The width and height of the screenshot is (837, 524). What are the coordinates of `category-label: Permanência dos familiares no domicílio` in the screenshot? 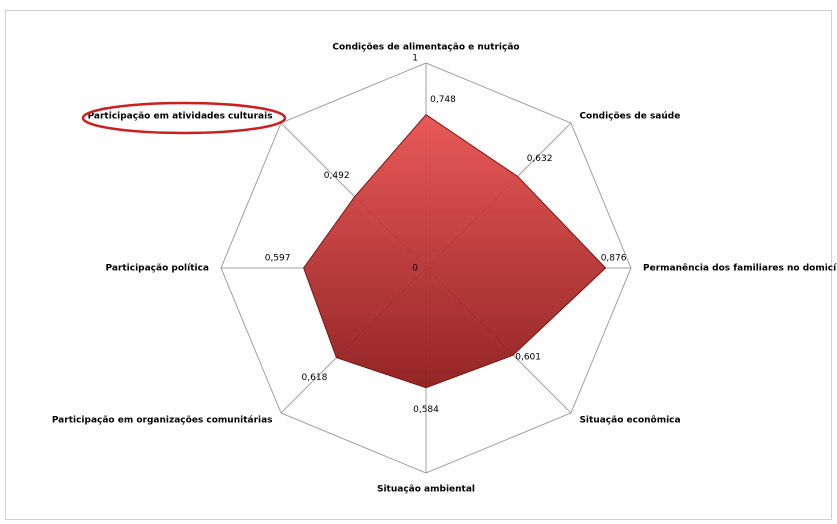 It's located at (740, 268).